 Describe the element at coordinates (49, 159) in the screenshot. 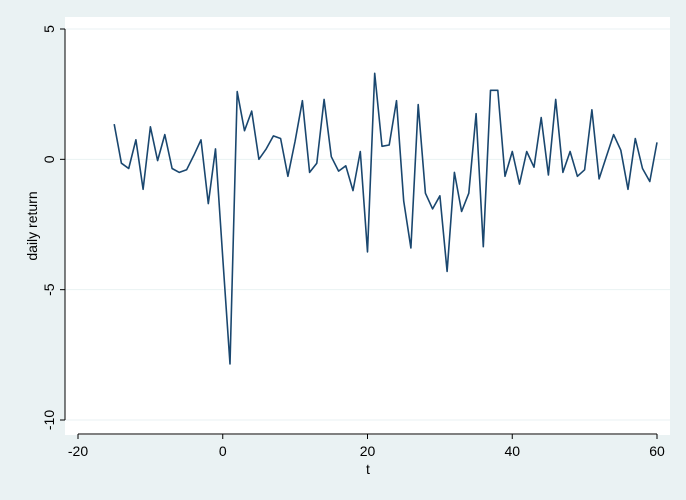

I see `y-tick-label: 0` at that location.